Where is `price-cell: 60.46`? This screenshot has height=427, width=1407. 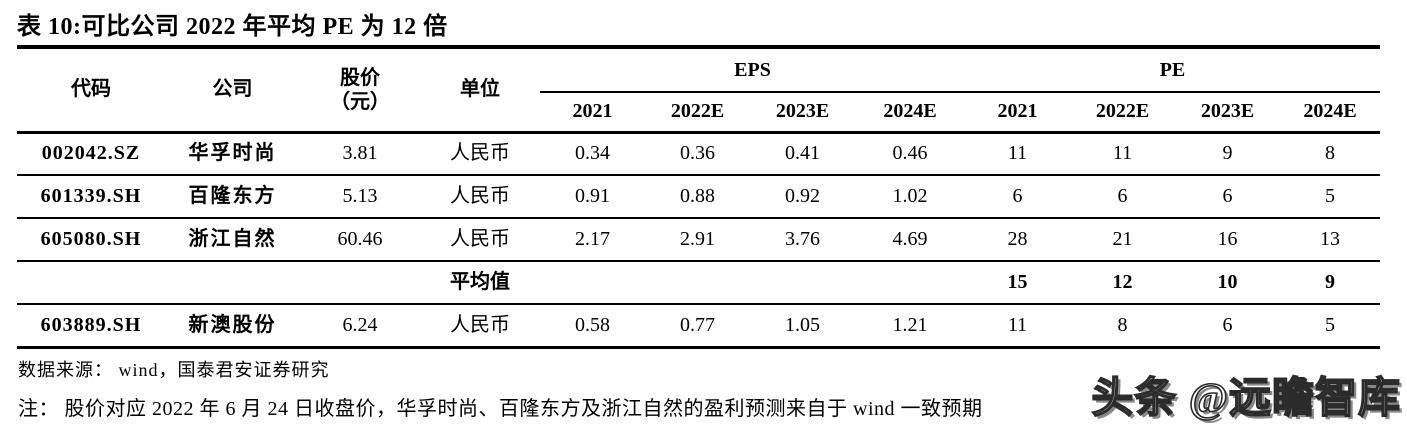
price-cell: 60.46 is located at coordinates (360, 240).